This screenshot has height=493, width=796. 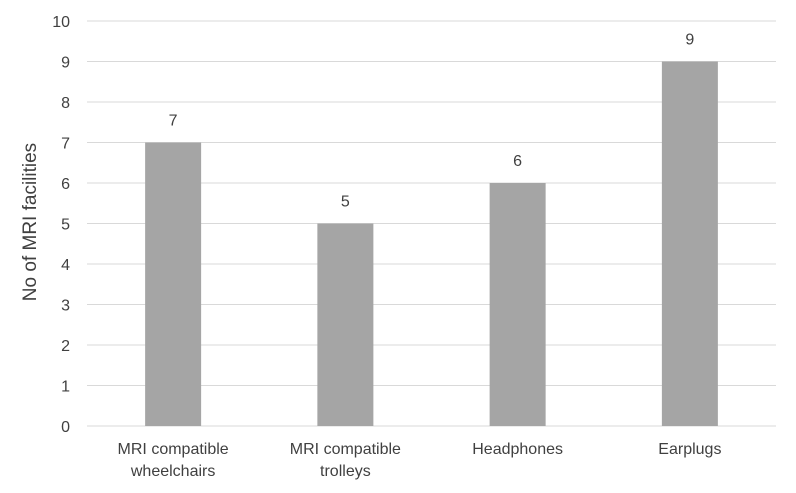 What do you see at coordinates (65, 306) in the screenshot?
I see `y-tick-label: 3` at bounding box center [65, 306].